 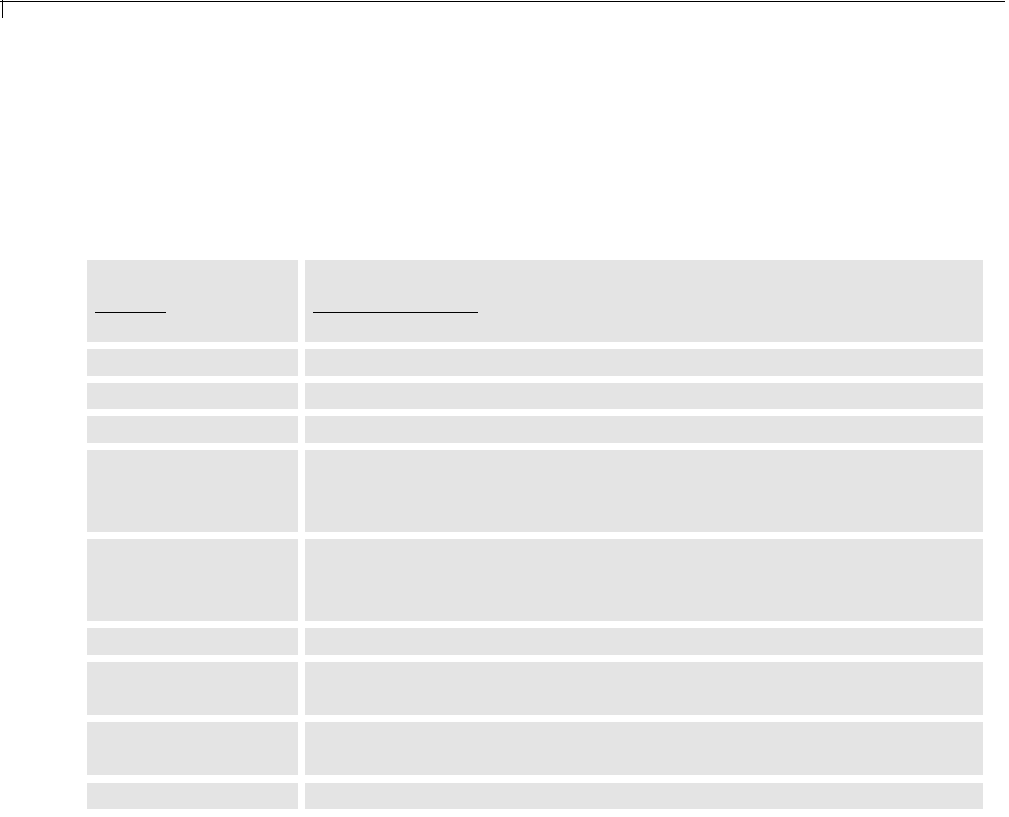 What do you see at coordinates (502, 1) in the screenshot?
I see `top-rule` at bounding box center [502, 1].